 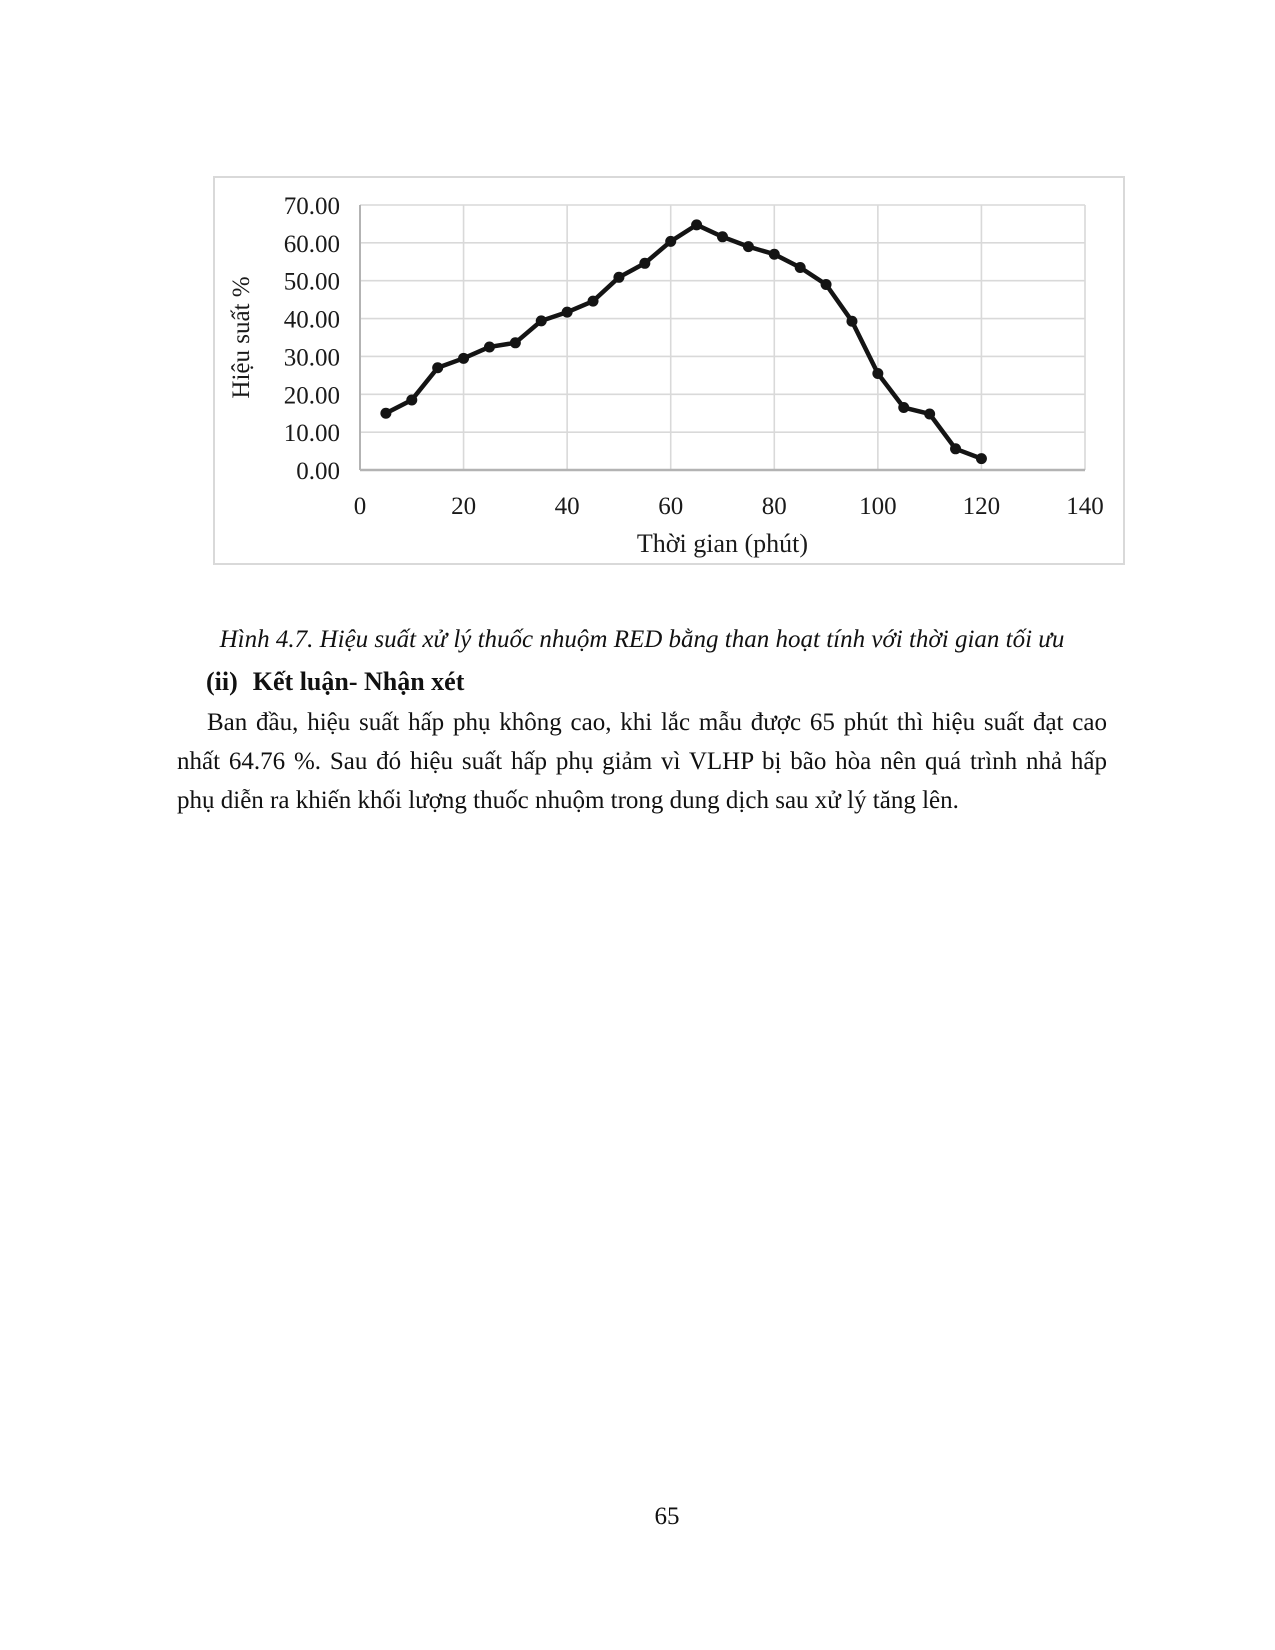 What do you see at coordinates (722, 543) in the screenshot?
I see `x-axis-title: Thời gian (phút)` at bounding box center [722, 543].